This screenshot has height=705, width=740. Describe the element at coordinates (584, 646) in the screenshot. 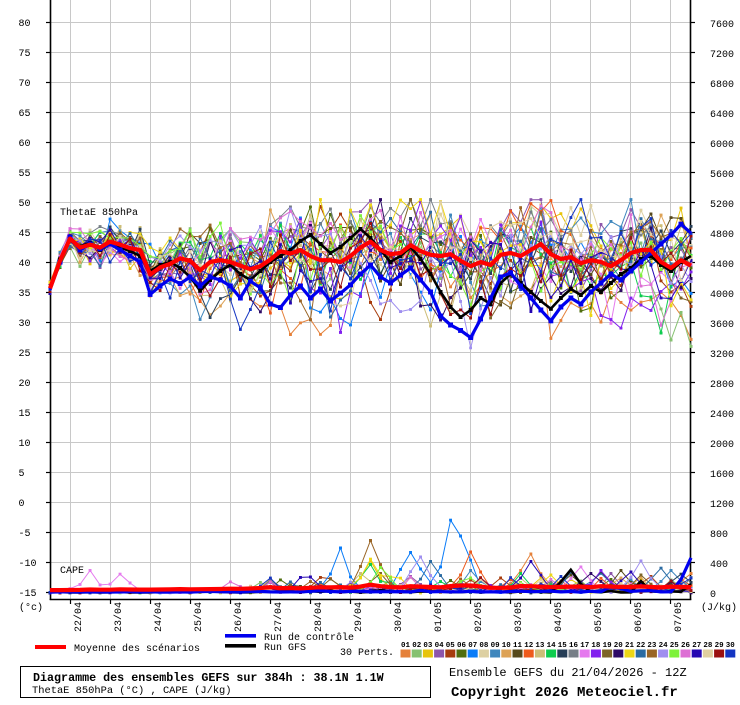

I see `svg-text: 17` at that location.